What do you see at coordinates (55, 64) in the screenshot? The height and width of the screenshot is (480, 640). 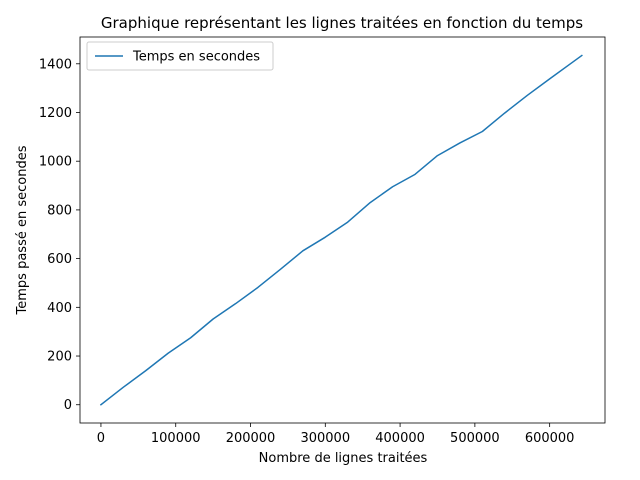 I see `y-tick-label: 1400` at bounding box center [55, 64].